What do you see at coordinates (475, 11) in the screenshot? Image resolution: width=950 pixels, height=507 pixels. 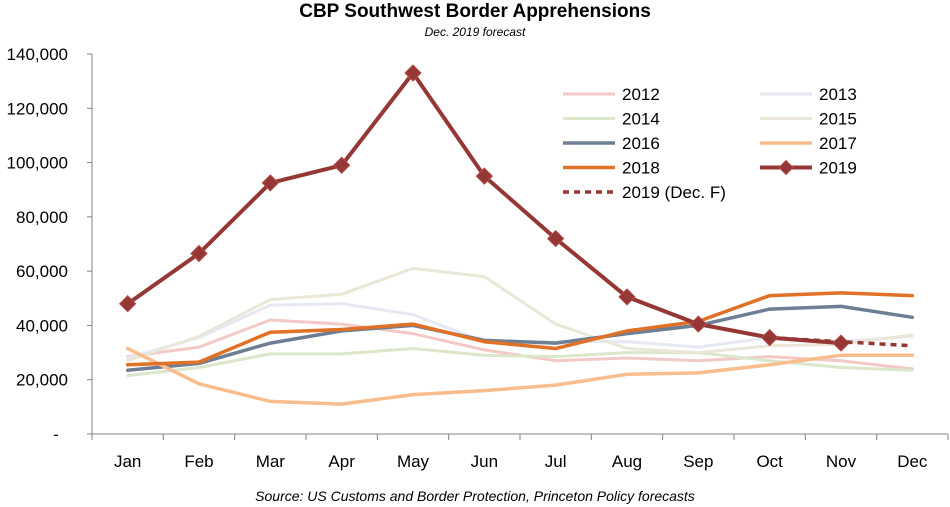 I see `chart-title: CBP Southwest Border Apprehensions` at bounding box center [475, 11].